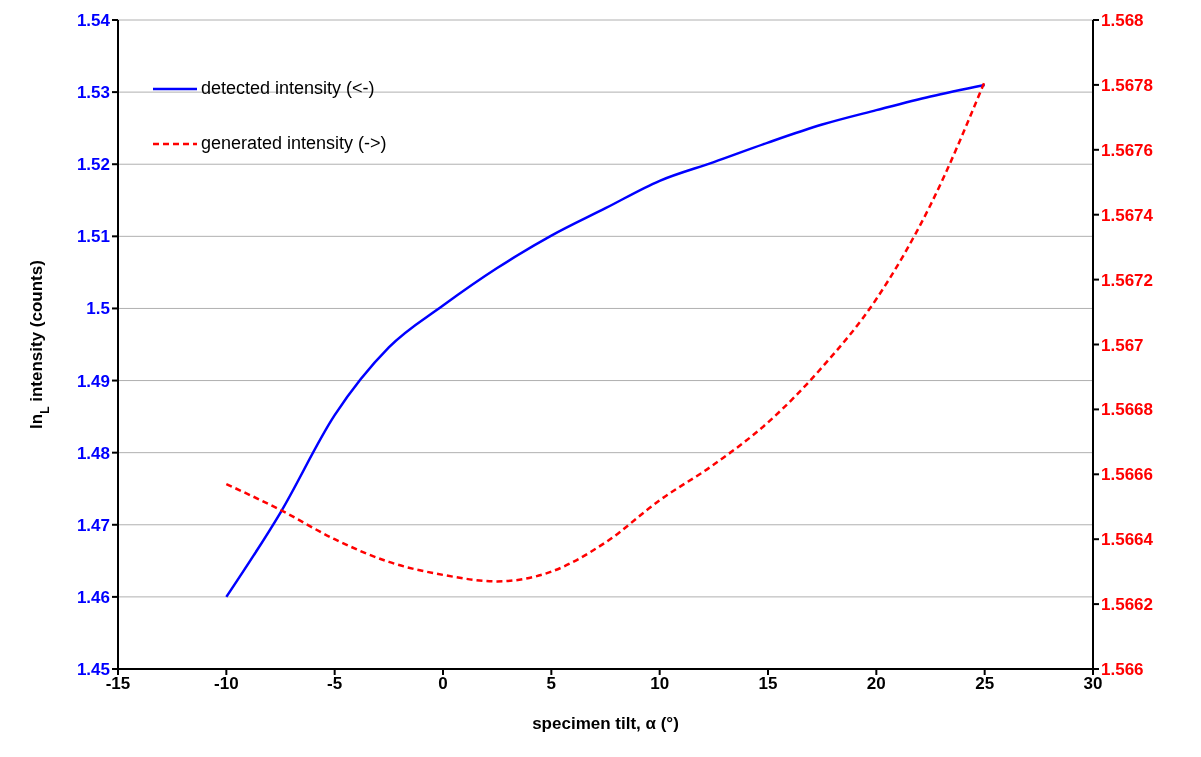  Describe the element at coordinates (1122, 345) in the screenshot. I see `y2-tick-label: 1.567` at that location.